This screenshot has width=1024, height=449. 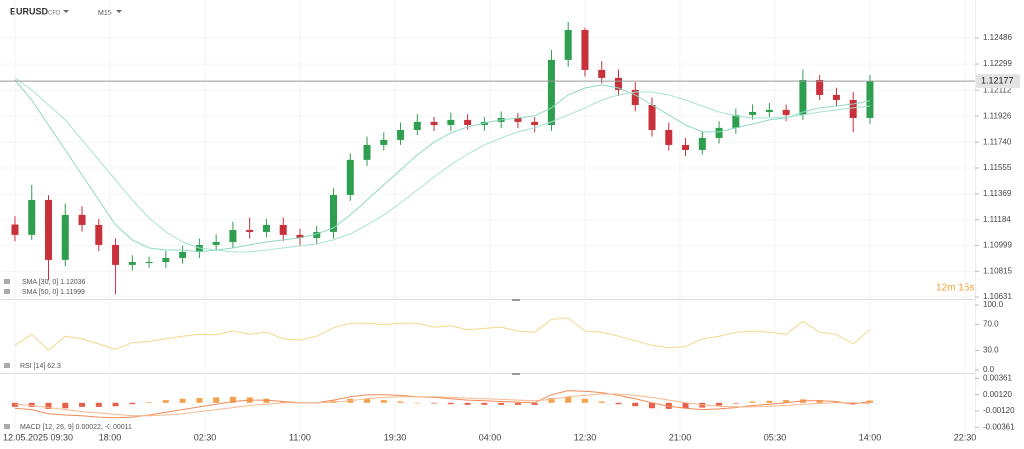 I want to click on x-tick-label: 21:00, so click(x=680, y=437).